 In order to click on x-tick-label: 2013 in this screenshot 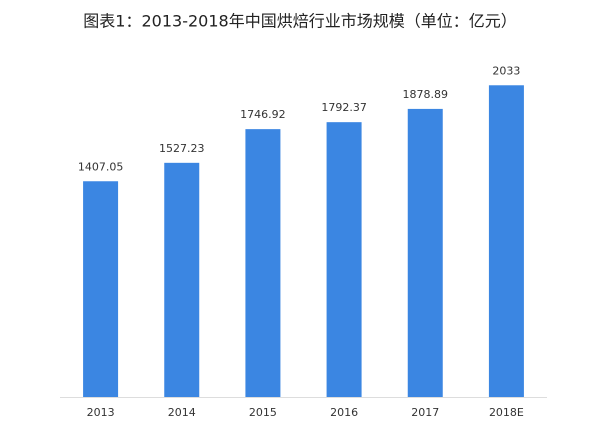, I will do `click(101, 412)`.